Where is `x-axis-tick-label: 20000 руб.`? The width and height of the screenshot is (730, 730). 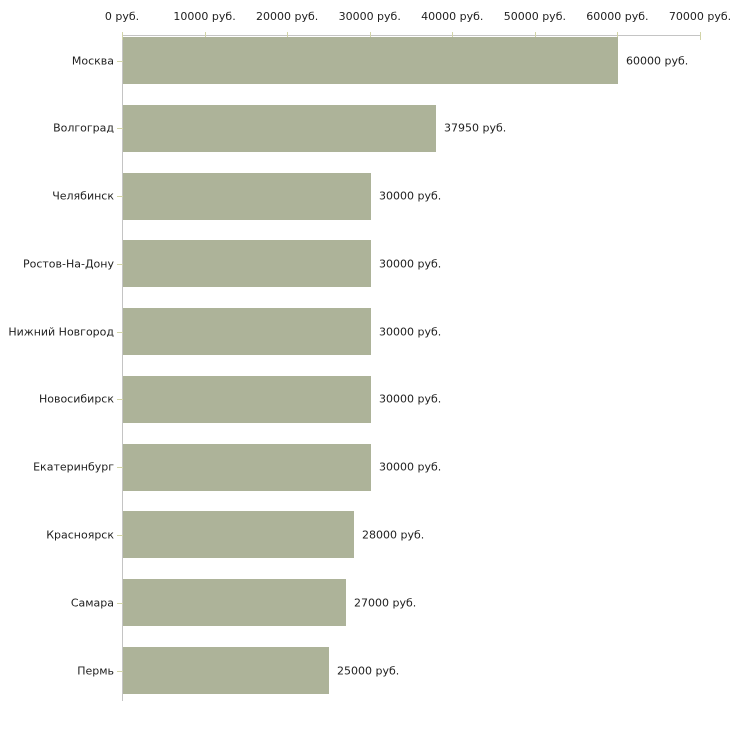 x-axis-tick-label: 20000 руб. is located at coordinates (287, 16).